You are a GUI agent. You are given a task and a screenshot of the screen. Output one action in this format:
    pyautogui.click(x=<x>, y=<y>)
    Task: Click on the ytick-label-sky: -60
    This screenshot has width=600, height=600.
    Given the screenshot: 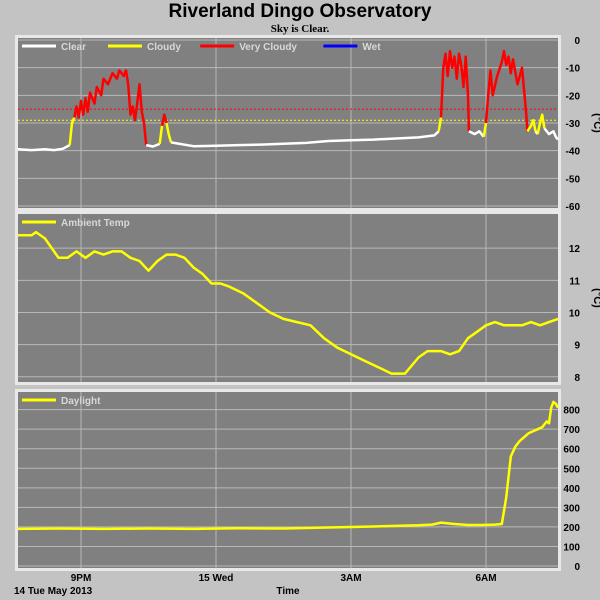 What is the action you would take?
    pyautogui.click(x=573, y=207)
    